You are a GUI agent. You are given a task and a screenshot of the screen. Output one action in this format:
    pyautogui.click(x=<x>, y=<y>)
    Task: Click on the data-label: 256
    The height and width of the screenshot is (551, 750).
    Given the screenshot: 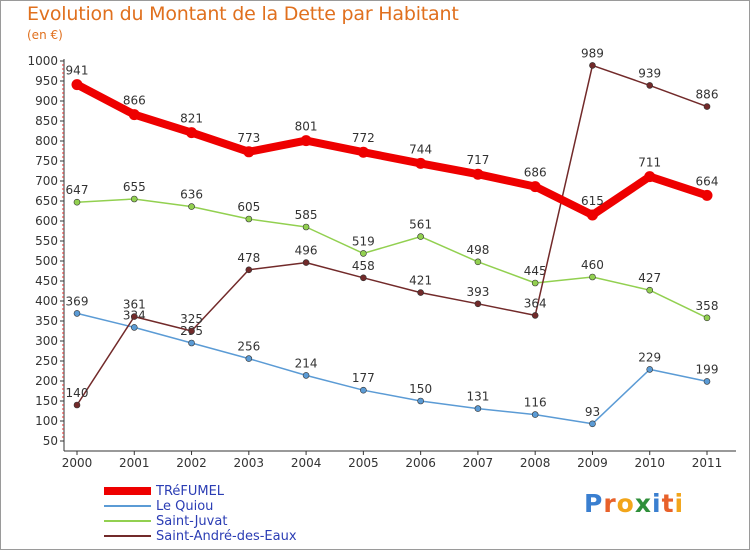 What is the action you would take?
    pyautogui.click(x=248, y=347)
    